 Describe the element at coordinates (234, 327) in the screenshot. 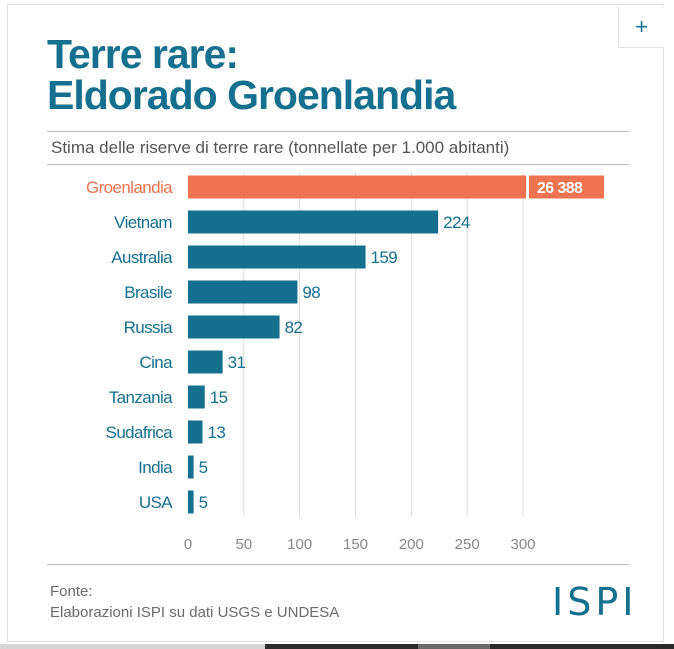

I see `bar-russia` at that location.